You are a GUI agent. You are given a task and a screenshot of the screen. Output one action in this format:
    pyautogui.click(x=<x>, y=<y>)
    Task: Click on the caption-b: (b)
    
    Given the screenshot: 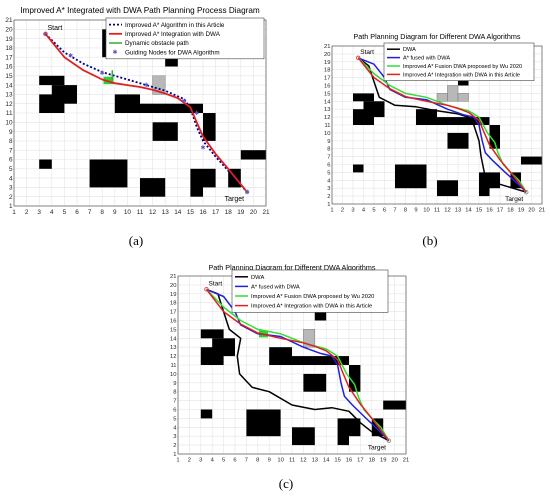 What is the action you would take?
    pyautogui.click(x=430, y=240)
    